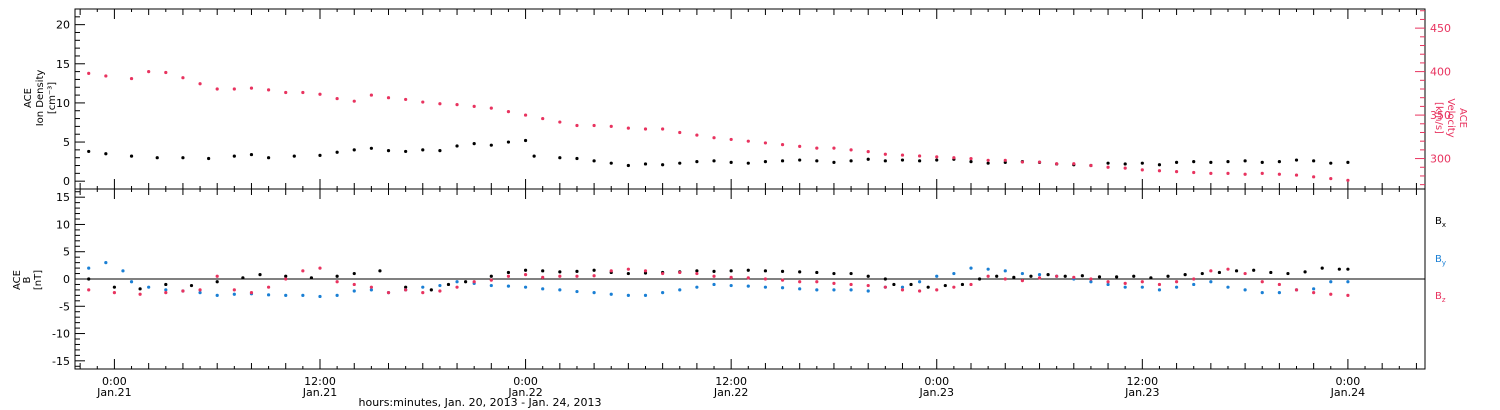 Image resolution: width=1500 pixels, height=410 pixels. I want to click on series-bx, so click(718, 279).